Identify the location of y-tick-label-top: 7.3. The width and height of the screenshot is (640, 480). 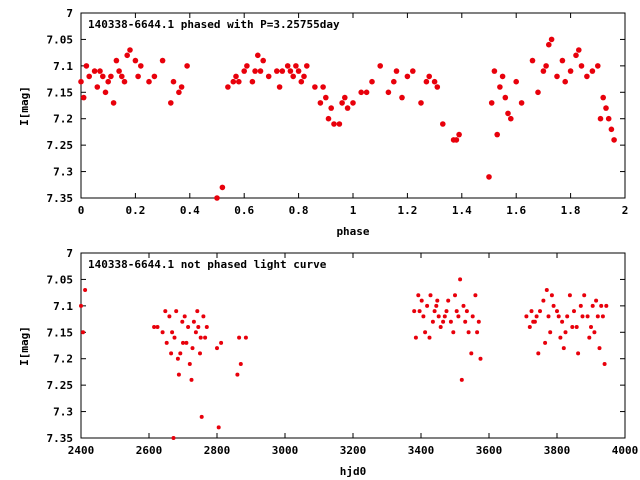
(63, 172).